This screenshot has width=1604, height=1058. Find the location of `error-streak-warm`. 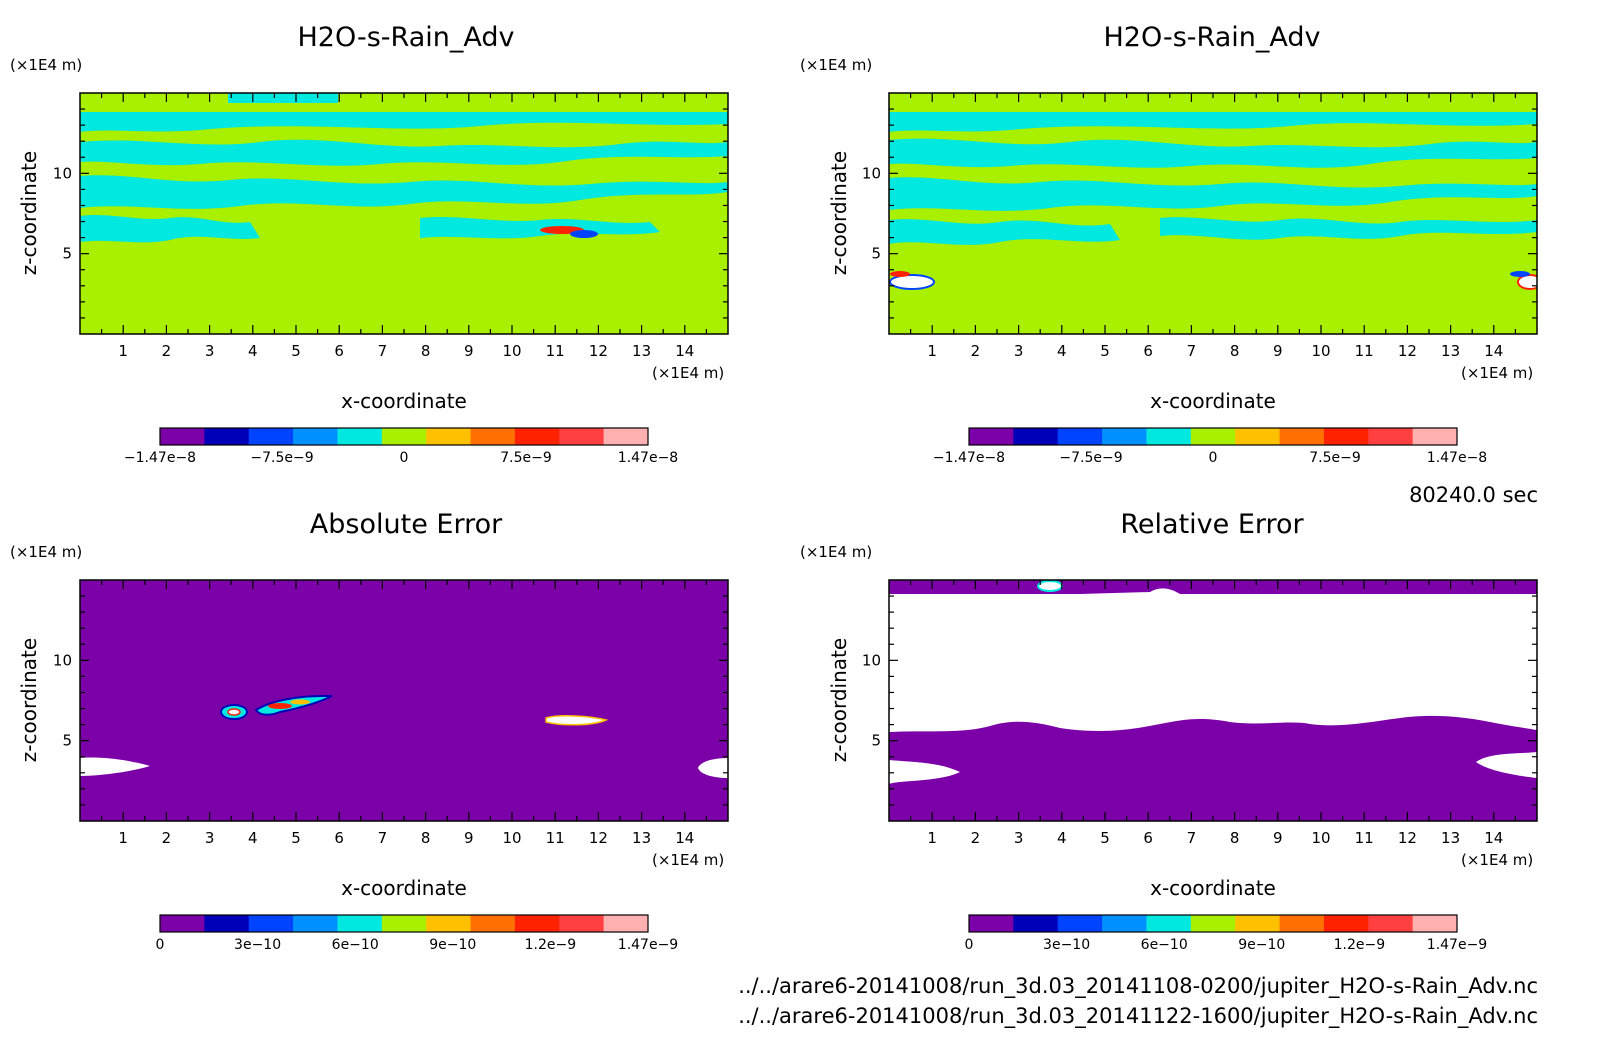

error-streak-warm is located at coordinates (300, 702).